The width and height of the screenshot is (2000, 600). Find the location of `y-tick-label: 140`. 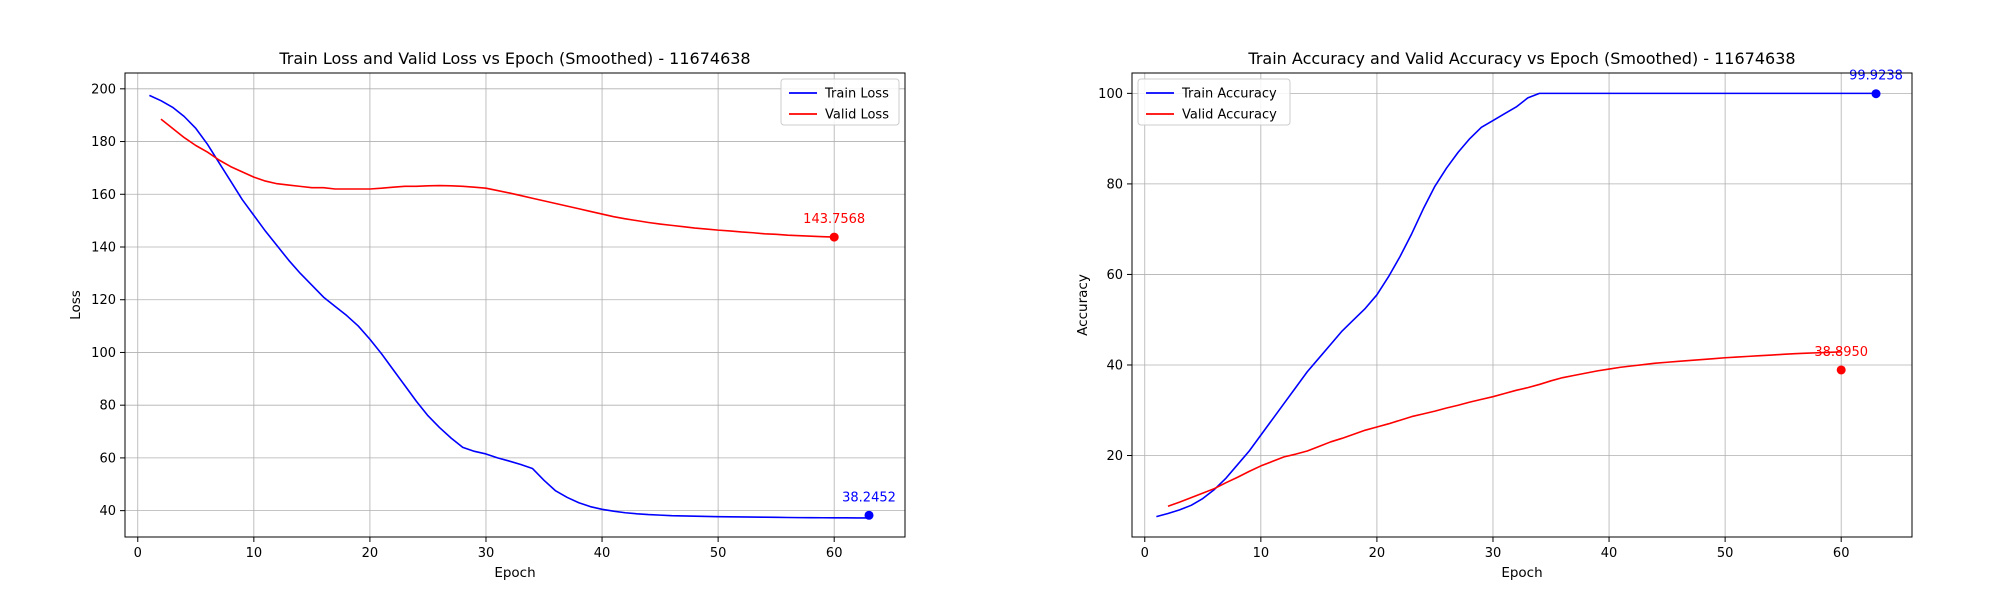

y-tick-label: 140 is located at coordinates (103, 248).